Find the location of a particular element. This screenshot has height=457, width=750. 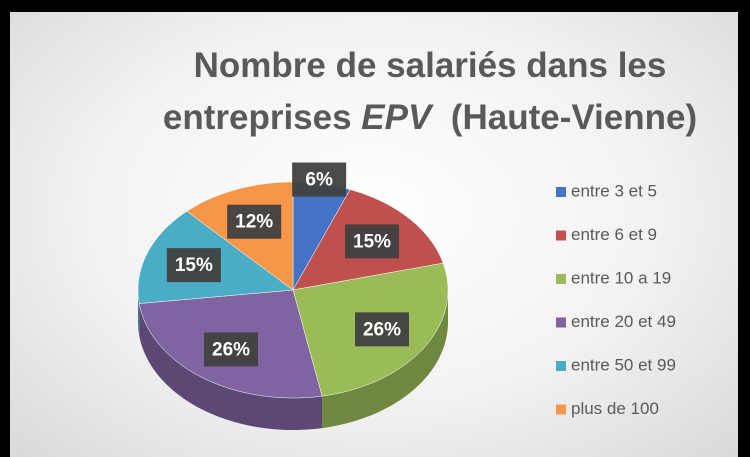

legend-label: entre 6 et 9 is located at coordinates (614, 234).